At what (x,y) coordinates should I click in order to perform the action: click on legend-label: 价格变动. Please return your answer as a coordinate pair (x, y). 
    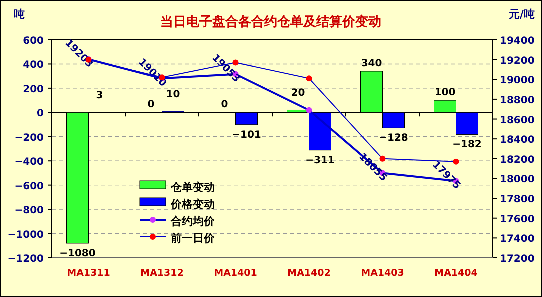
    Looking at the image, I should click on (192, 204).